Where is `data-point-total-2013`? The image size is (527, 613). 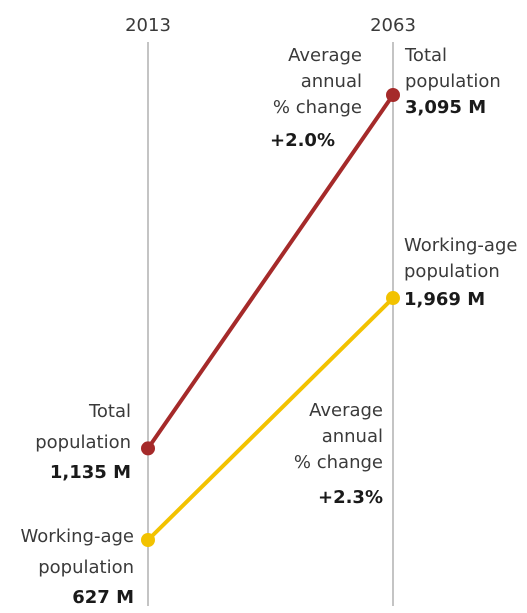
data-point-total-2013 is located at coordinates (148, 448).